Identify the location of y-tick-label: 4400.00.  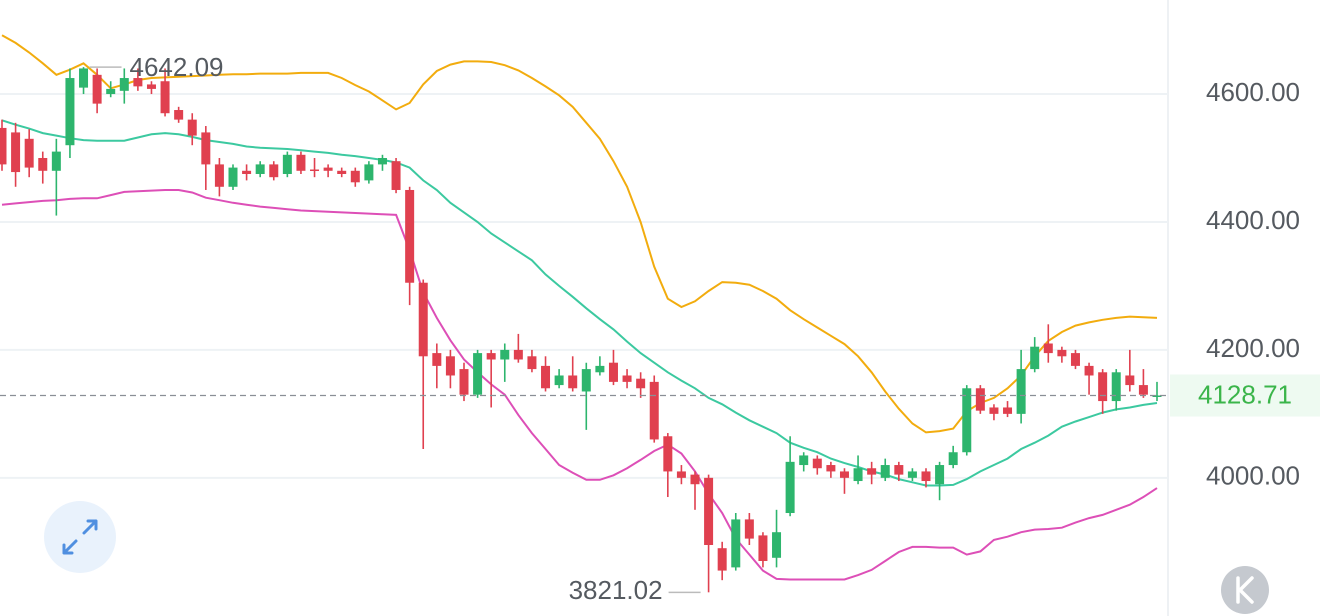
(1253, 220).